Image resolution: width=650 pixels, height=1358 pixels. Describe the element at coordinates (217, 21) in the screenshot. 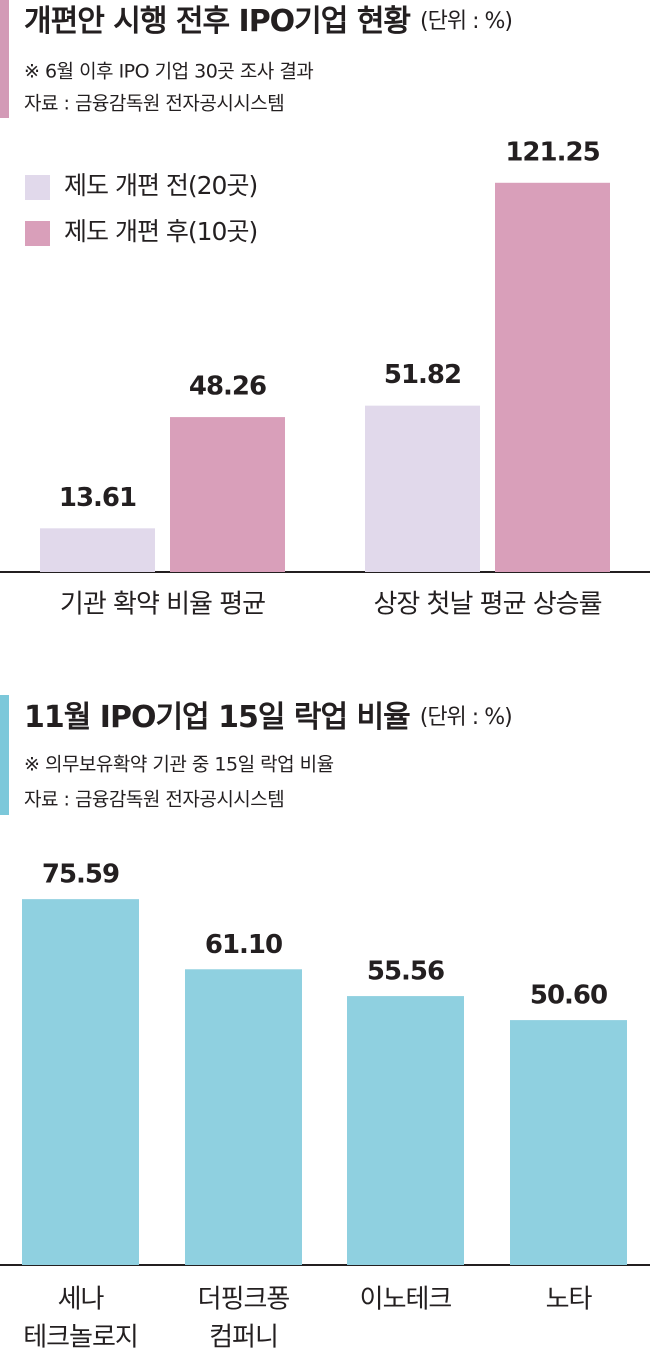

I see `title-text: 개편안 시행 전후 IPO기업 현황` at that location.